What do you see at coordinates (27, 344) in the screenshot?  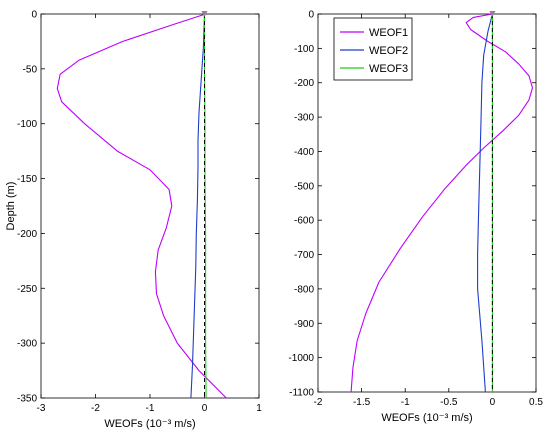 I see `panel1-ytick-label: -300` at bounding box center [27, 344].